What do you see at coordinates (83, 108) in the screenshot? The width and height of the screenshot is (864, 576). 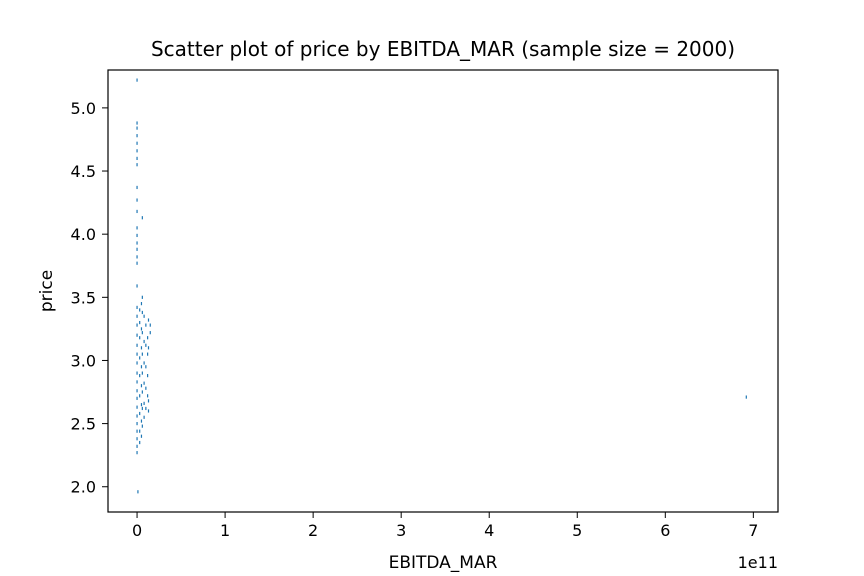 I see `y-tick-label: 5.0` at bounding box center [83, 108].